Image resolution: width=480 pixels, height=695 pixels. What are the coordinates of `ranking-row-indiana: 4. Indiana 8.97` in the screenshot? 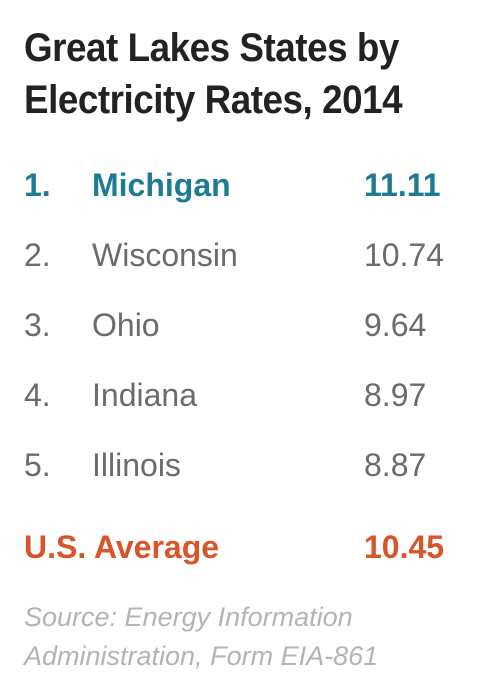 It's located at (244, 395).